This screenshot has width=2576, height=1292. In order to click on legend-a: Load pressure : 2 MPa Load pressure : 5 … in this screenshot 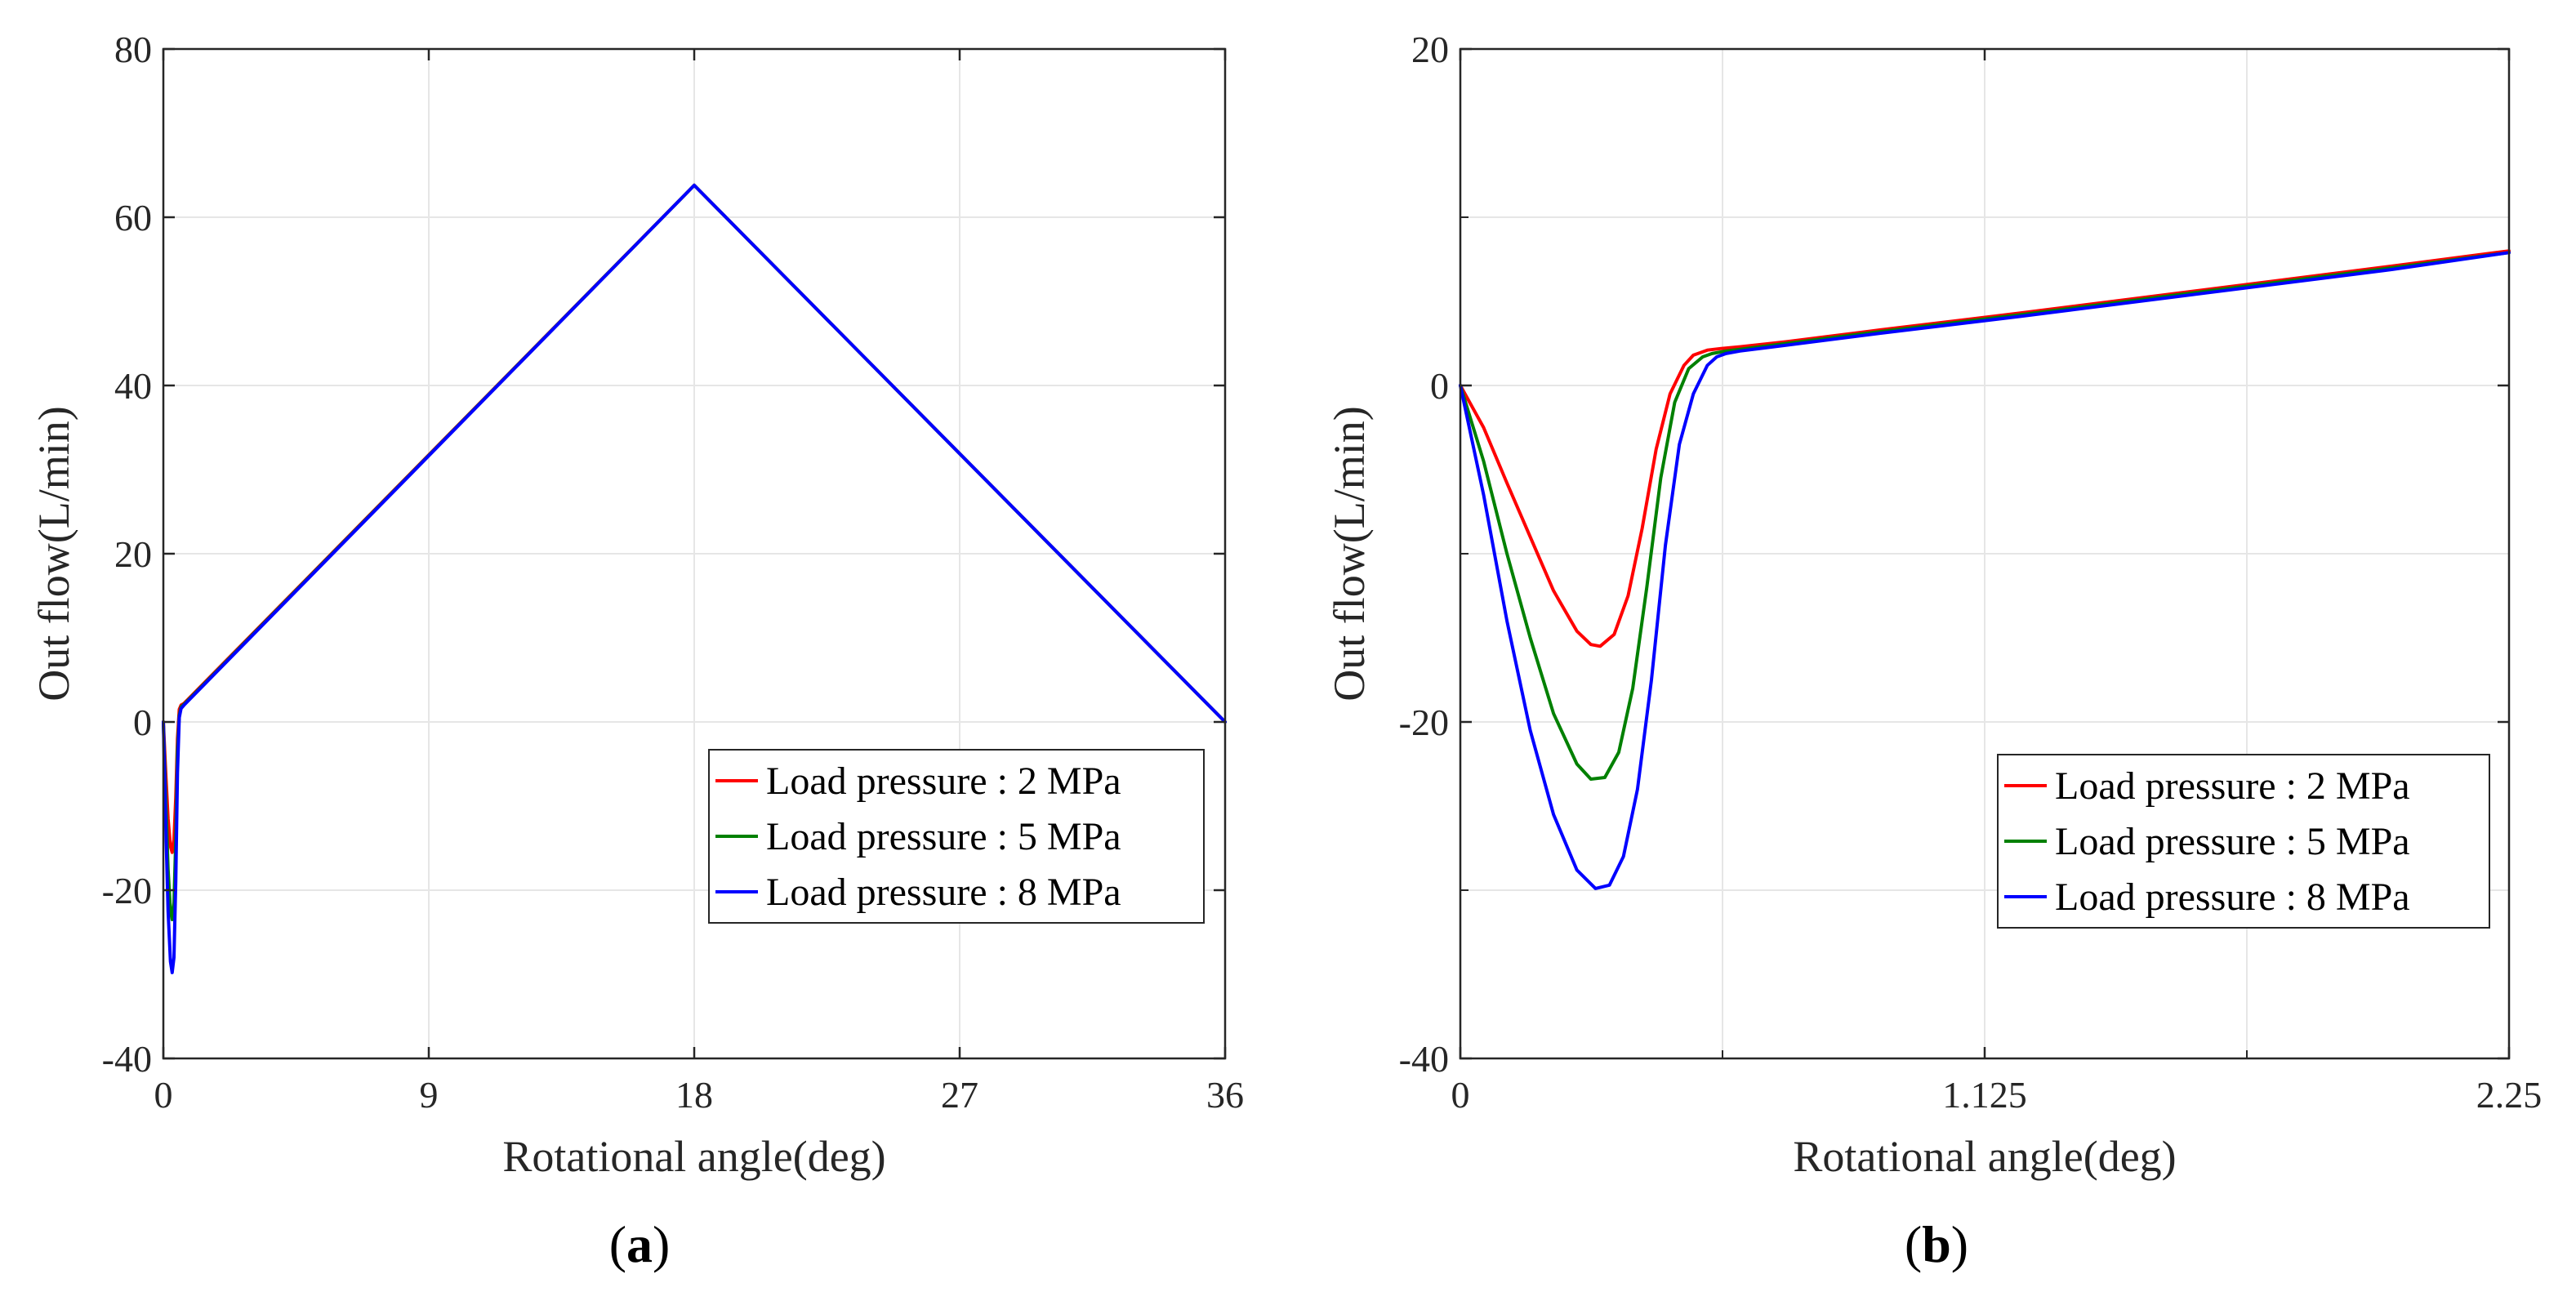, I will do `click(956, 836)`.